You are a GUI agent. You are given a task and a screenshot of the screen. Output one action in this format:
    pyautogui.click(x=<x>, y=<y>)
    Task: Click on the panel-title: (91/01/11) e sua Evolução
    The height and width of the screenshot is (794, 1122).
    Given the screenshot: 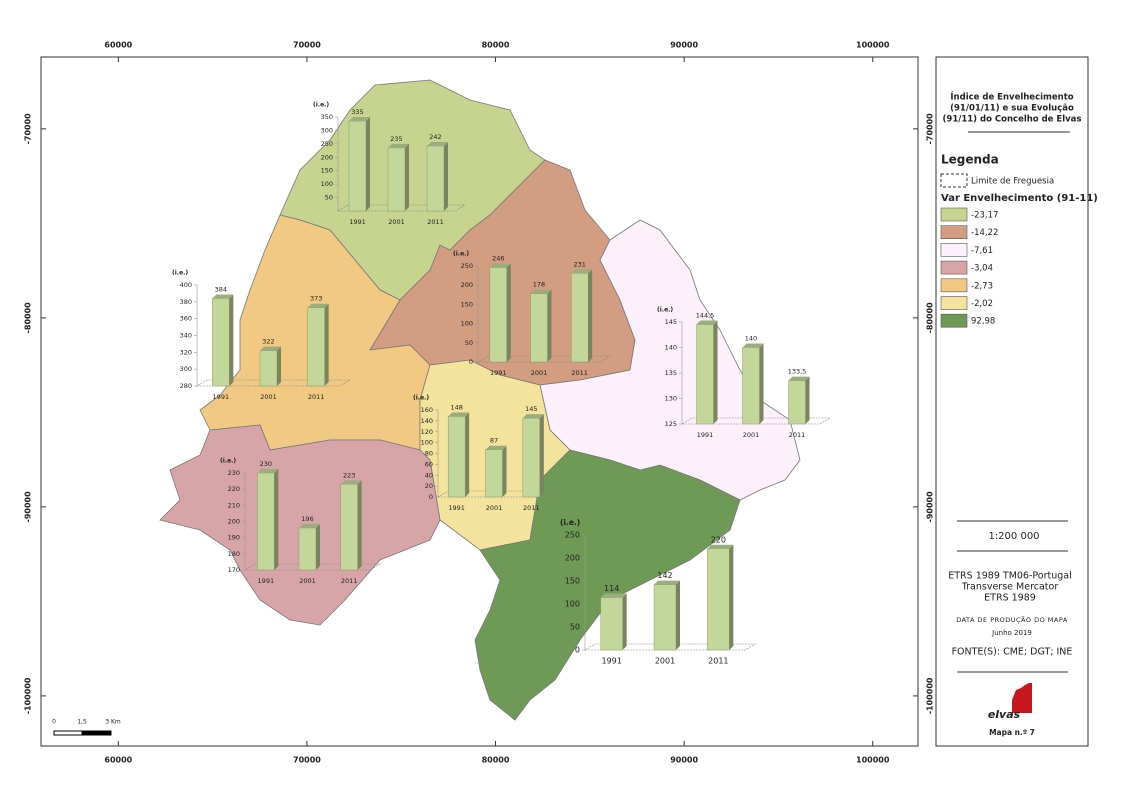 What is the action you would take?
    pyautogui.click(x=1012, y=109)
    